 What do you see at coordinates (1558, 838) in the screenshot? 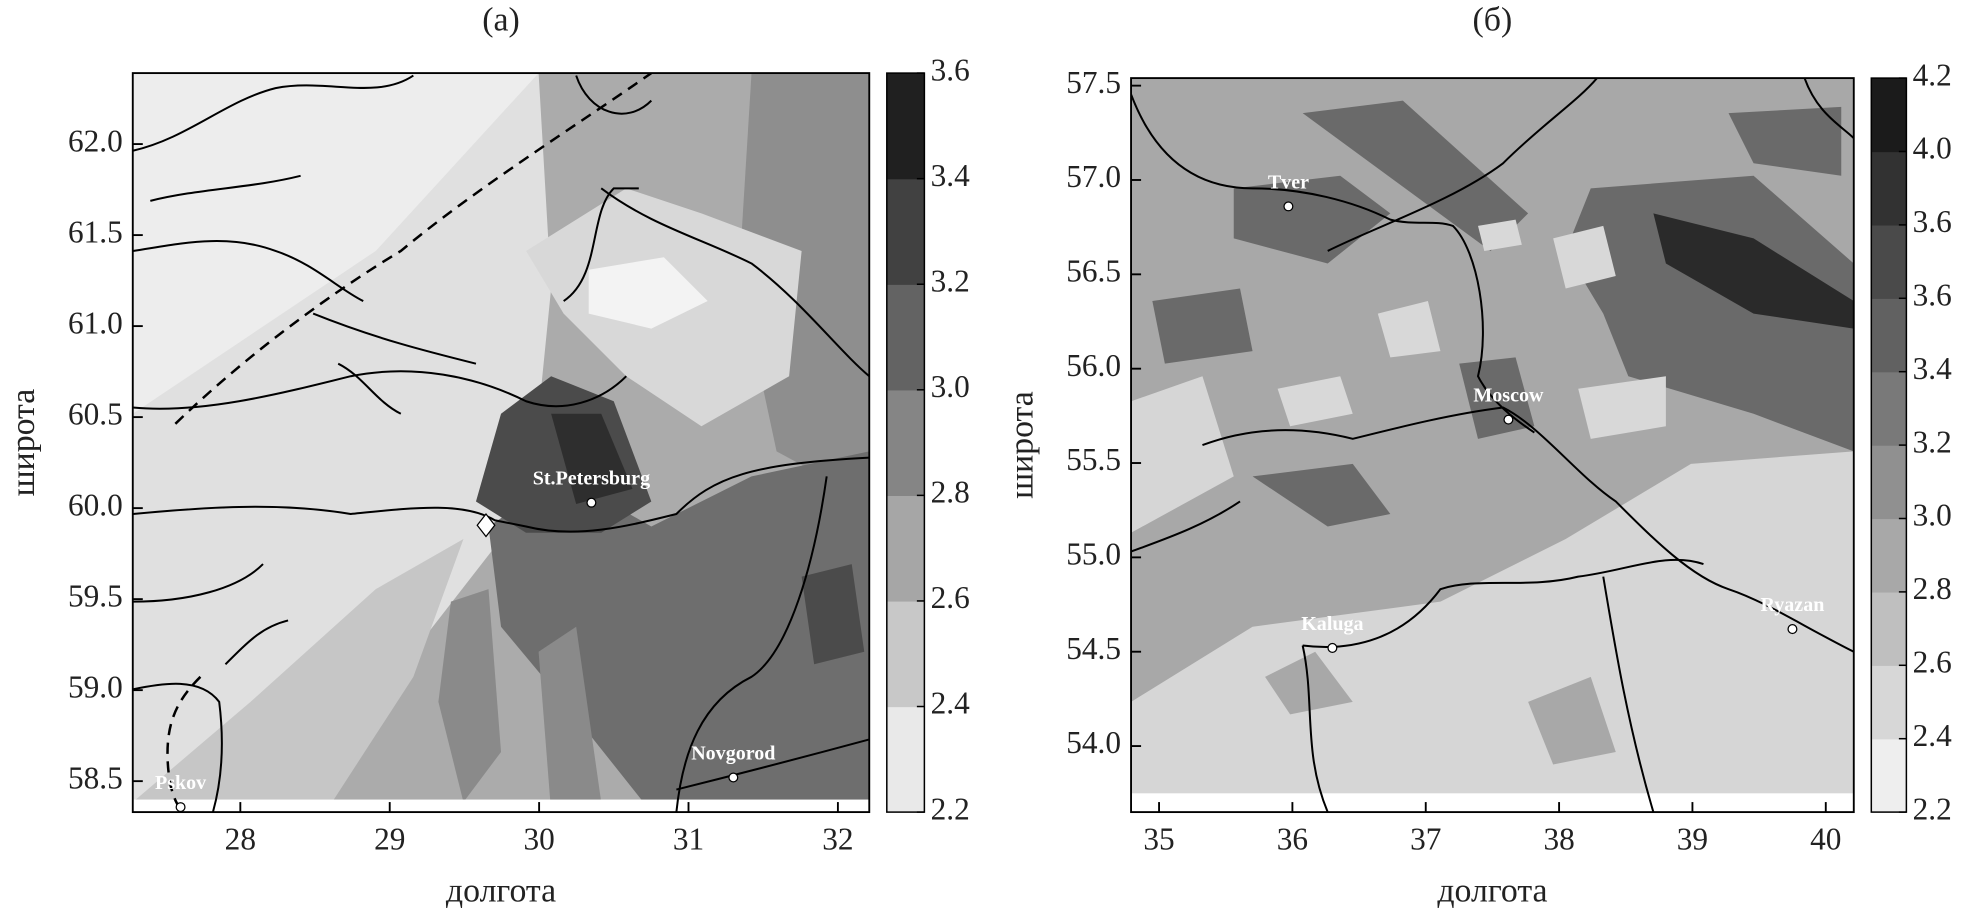
I see `x-tick-label: 38` at bounding box center [1558, 838].